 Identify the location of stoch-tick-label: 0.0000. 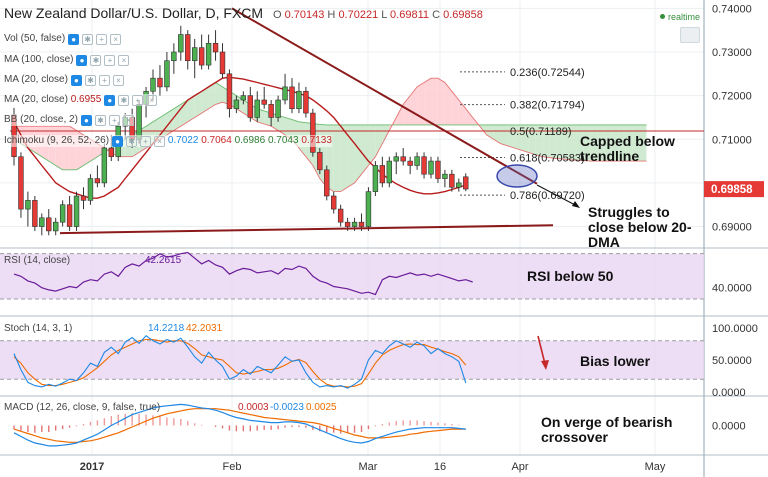
(729, 393).